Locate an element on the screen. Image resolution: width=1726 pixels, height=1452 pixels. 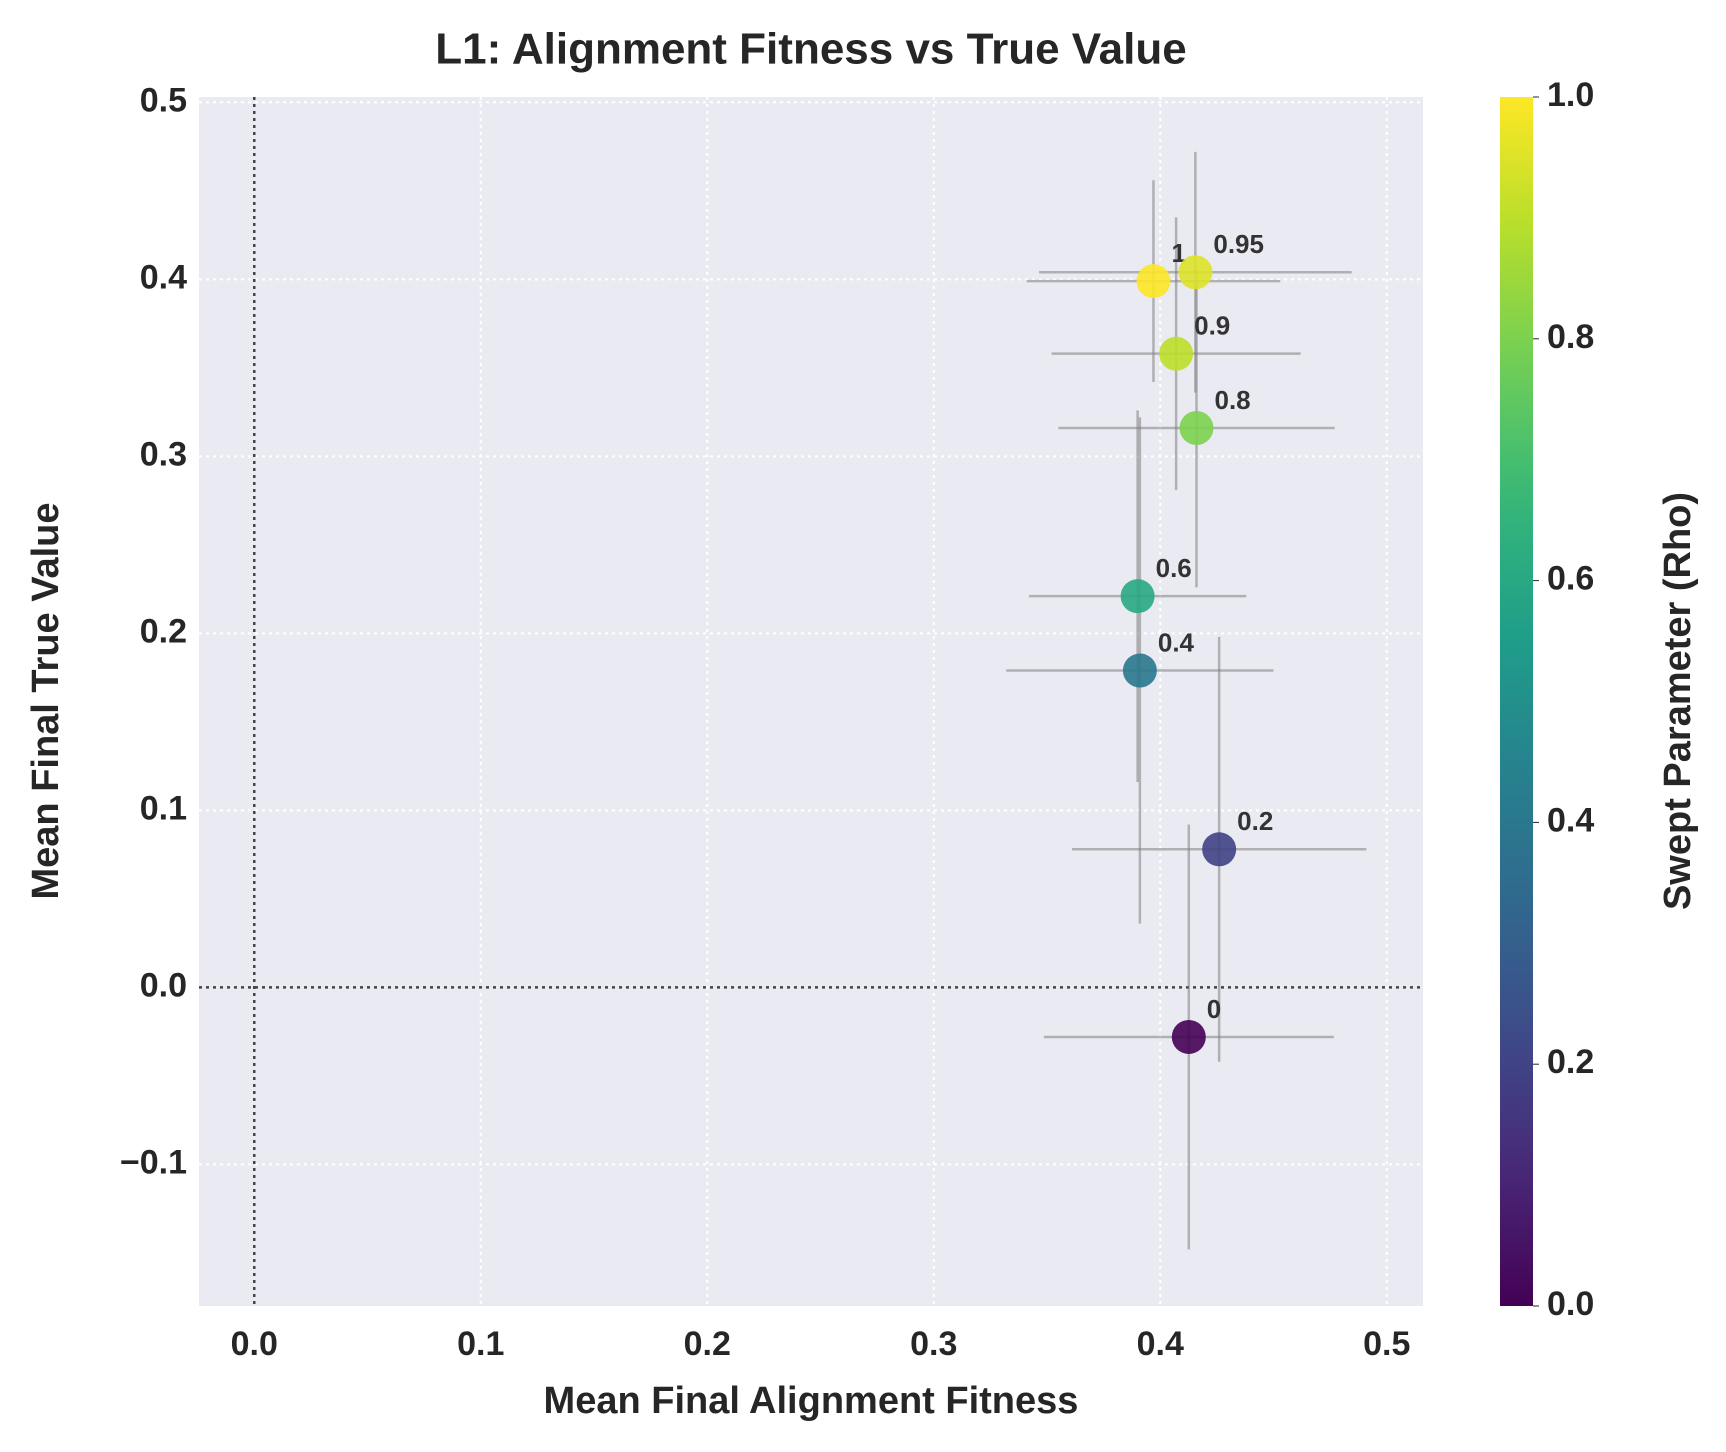
y-tick-label: 0.4 is located at coordinates (163, 277).